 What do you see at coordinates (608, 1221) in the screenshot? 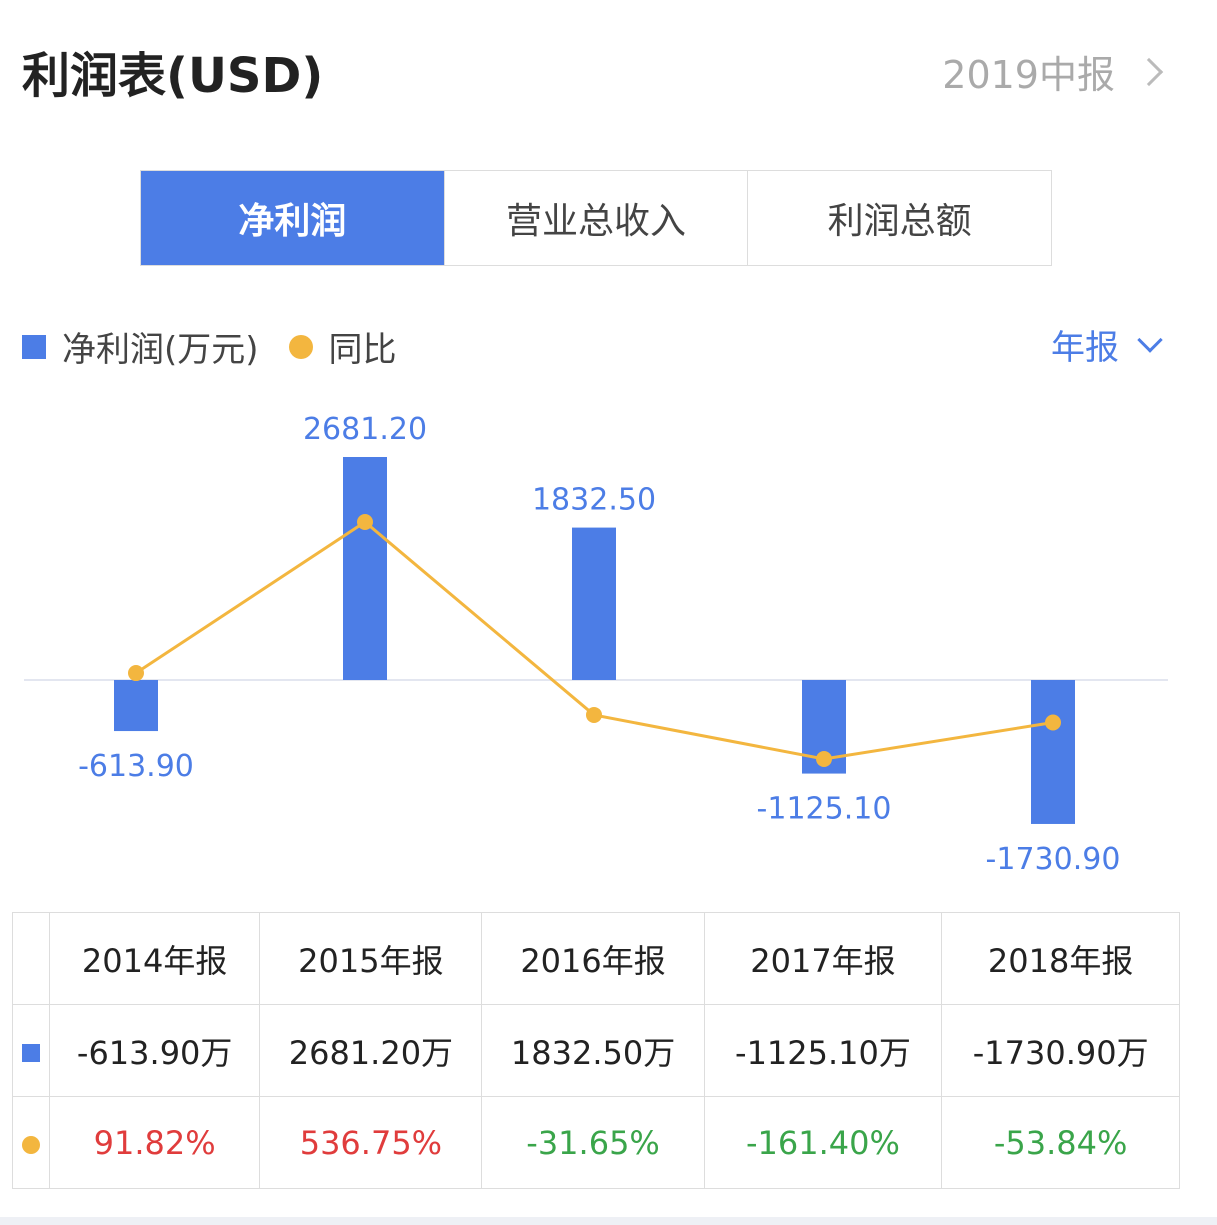
I see `bottom-divider` at bounding box center [608, 1221].